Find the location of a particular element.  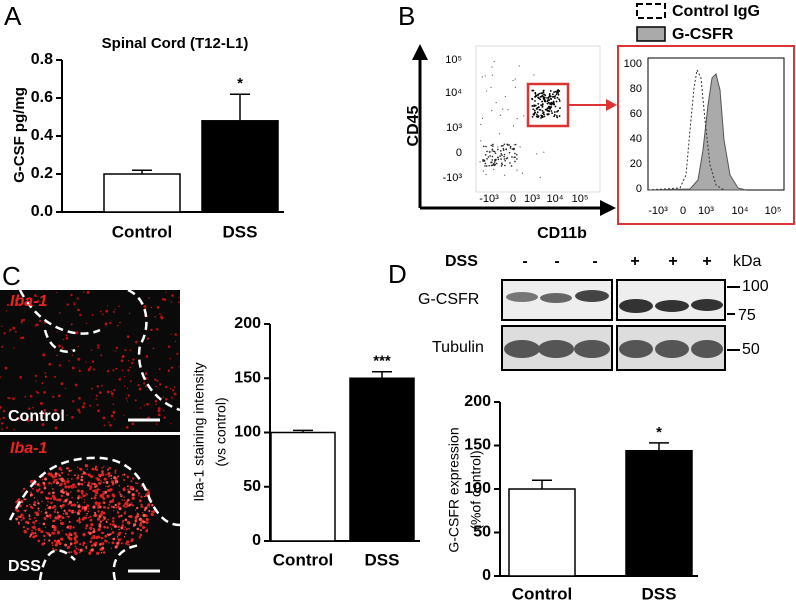

x-tick-label: Control is located at coordinates (303, 559).